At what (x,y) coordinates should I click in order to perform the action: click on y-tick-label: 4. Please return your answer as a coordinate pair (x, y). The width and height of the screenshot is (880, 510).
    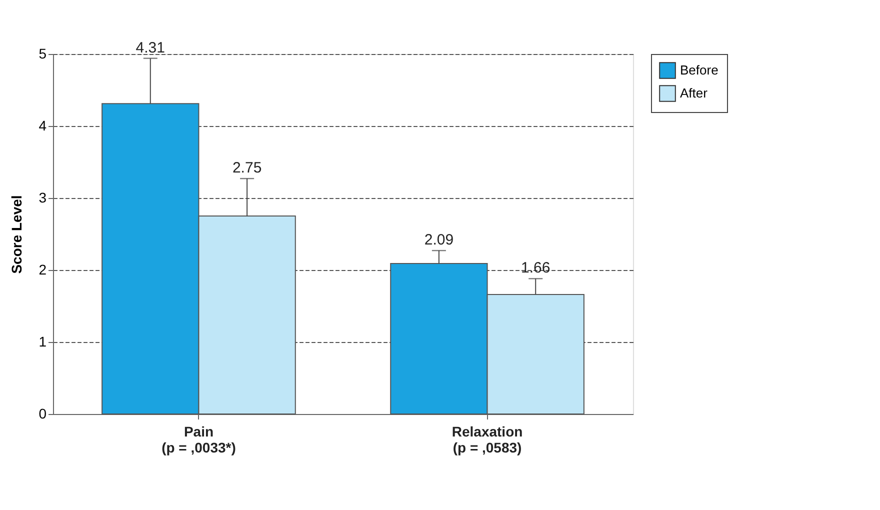
    Looking at the image, I should click on (42, 126).